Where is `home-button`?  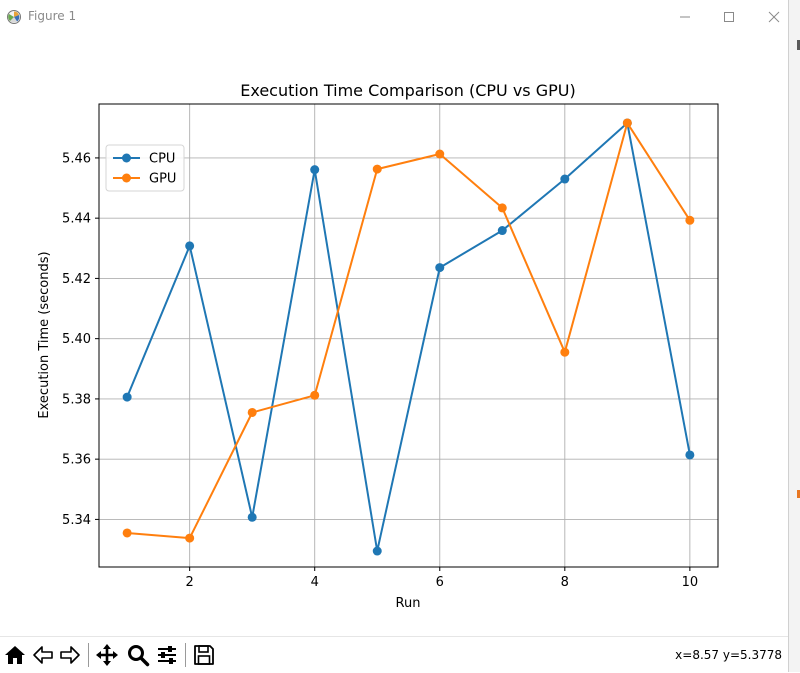
home-button is located at coordinates (15, 655).